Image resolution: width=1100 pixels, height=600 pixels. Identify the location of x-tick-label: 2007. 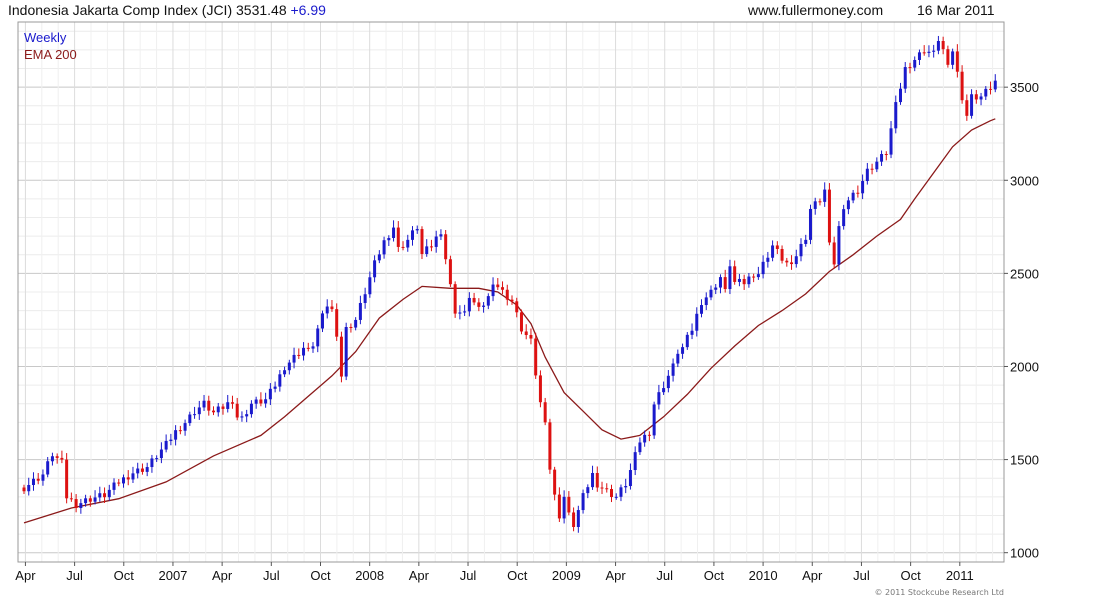
(172, 575).